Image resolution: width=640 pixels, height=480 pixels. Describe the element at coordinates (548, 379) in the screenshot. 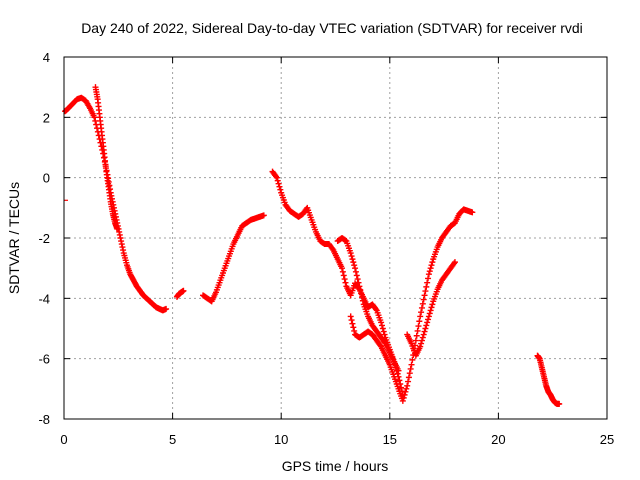

I see `series-seg9` at that location.